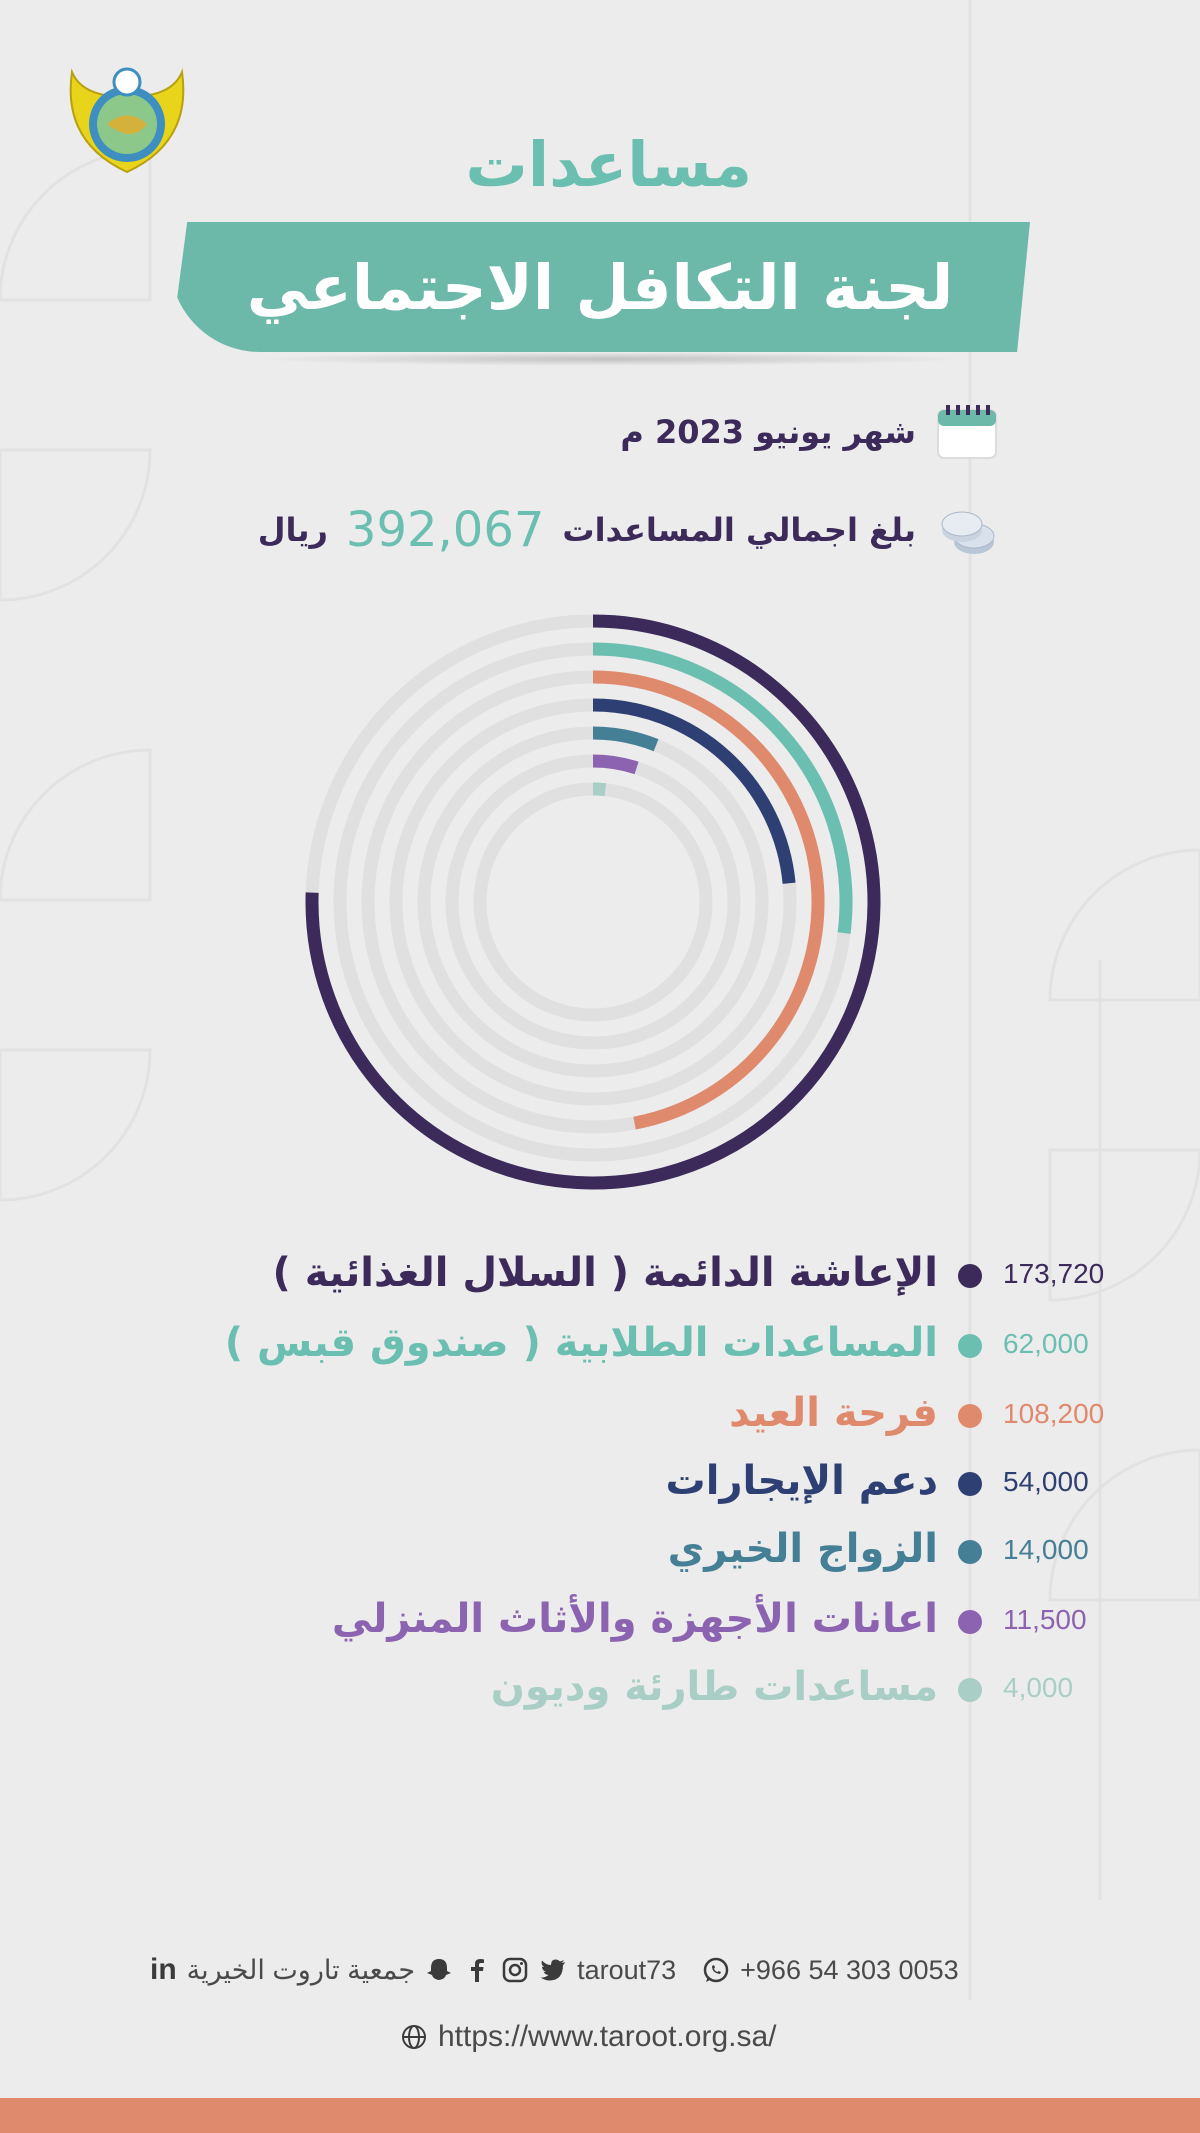 This screenshot has width=1200, height=2133. I want to click on social-handle: tarout73, so click(627, 1969).